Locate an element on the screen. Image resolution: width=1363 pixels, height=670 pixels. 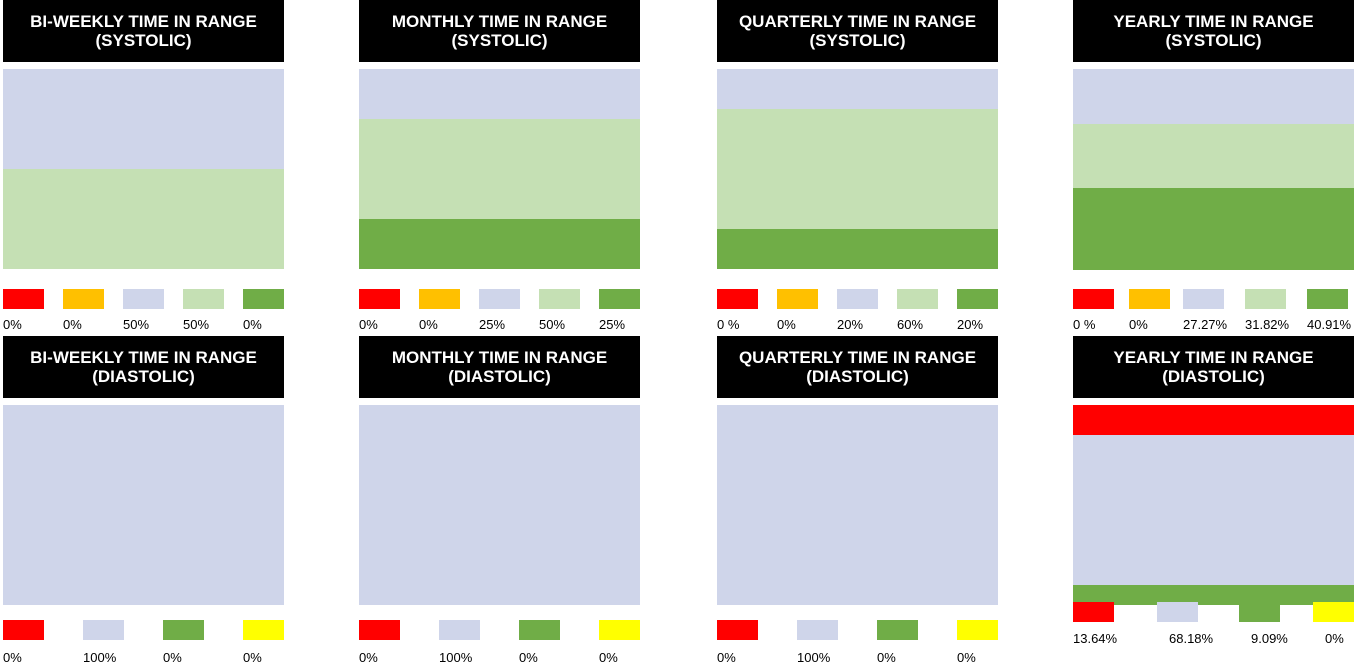
data-label: 68.18% is located at coordinates (1191, 638).